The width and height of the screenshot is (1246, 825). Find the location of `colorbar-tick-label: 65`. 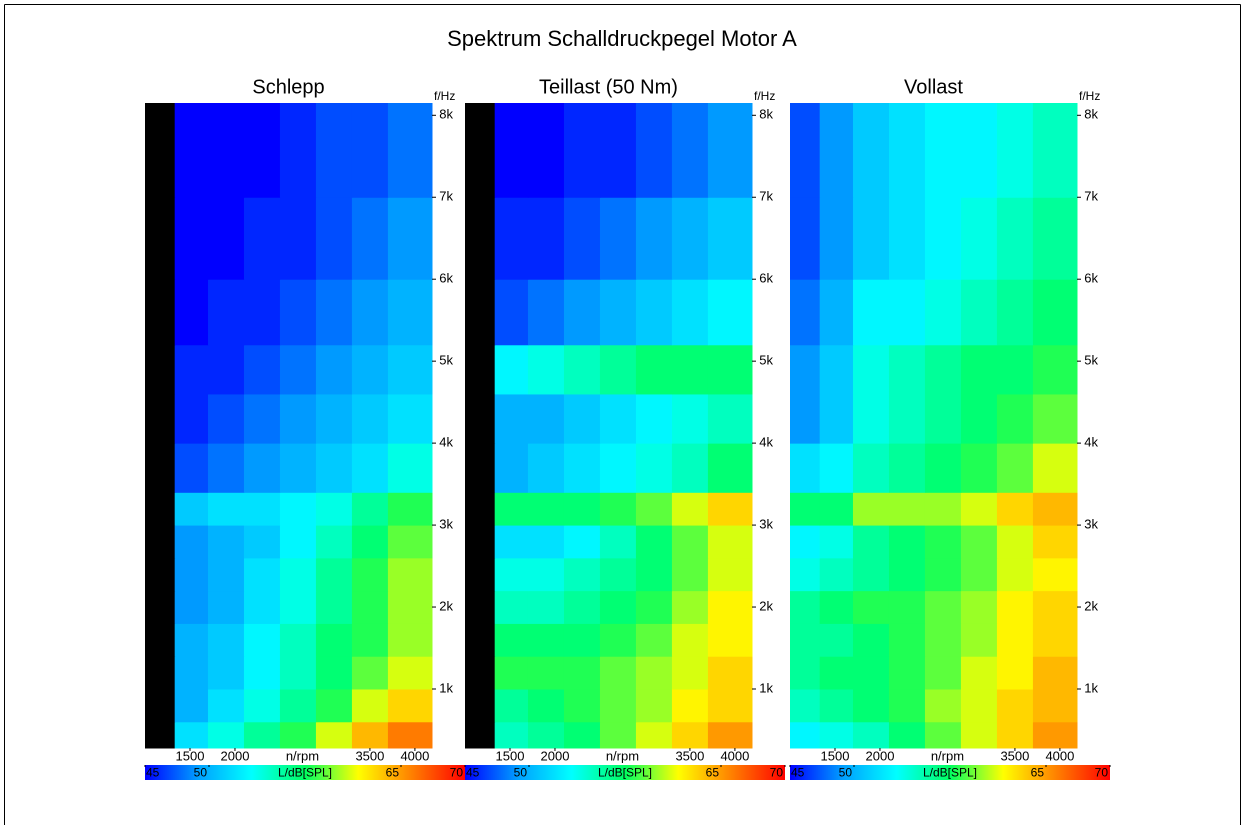

colorbar-tick-label: 65 is located at coordinates (1038, 773).